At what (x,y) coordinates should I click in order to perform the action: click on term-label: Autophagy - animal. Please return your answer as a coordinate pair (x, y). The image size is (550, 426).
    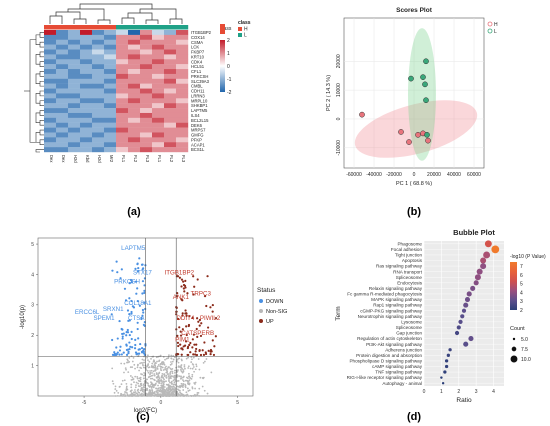
    Looking at the image, I should click on (402, 383).